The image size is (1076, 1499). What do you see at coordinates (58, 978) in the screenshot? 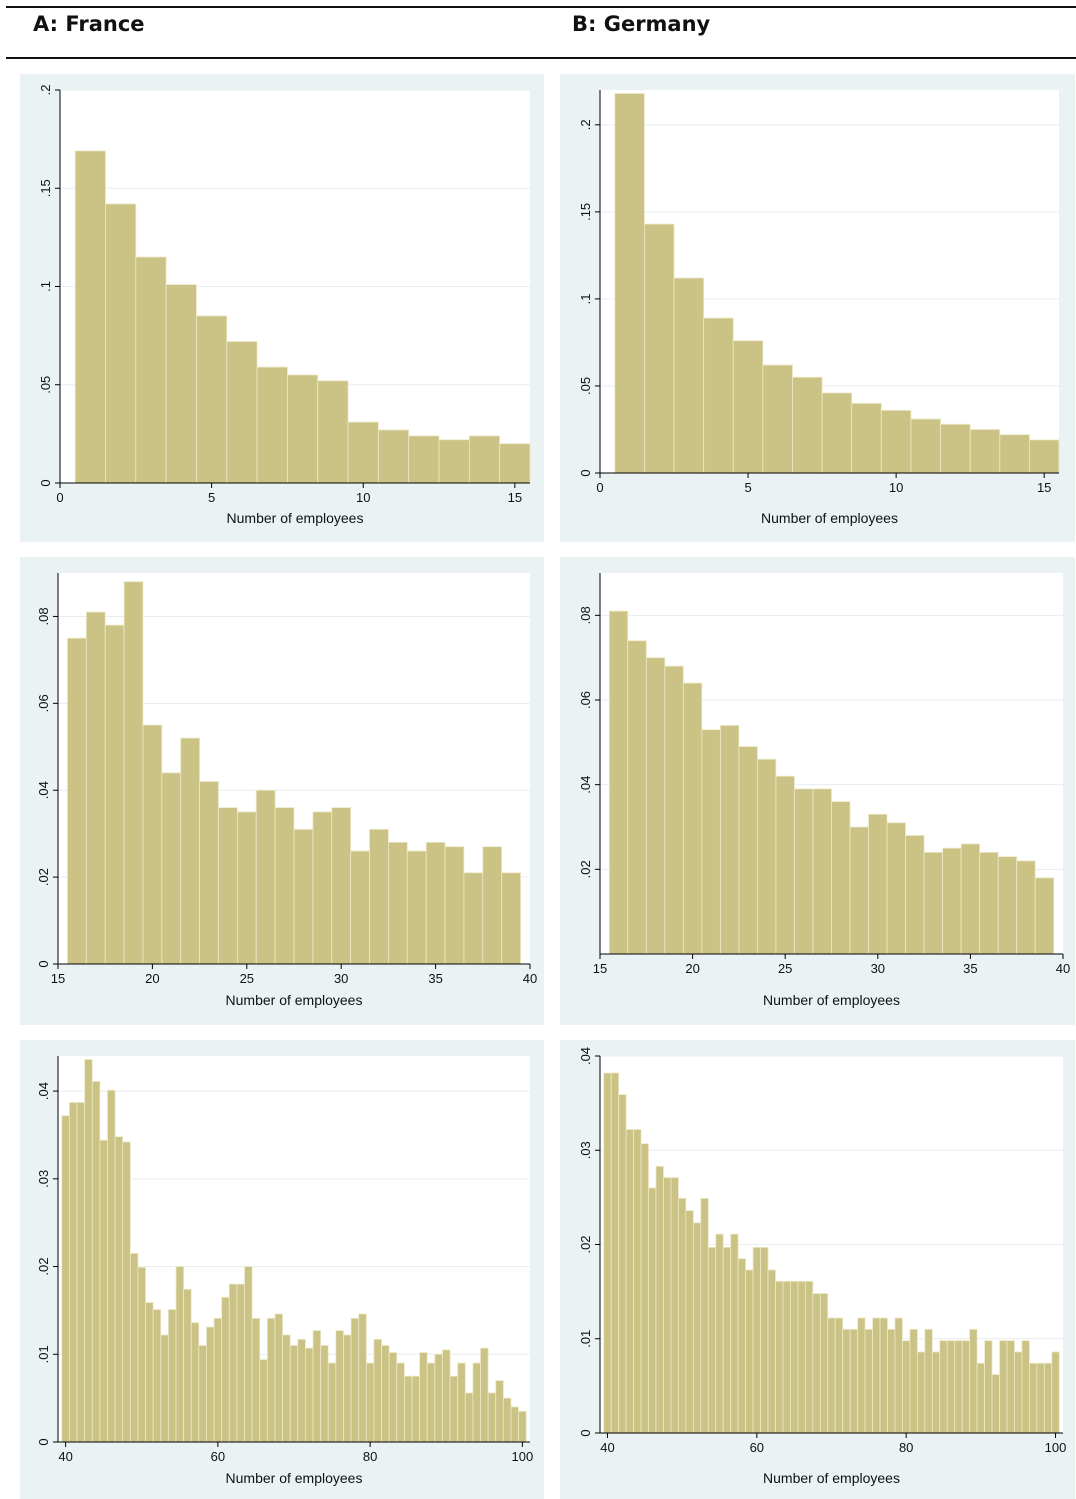
I see `x-tick-label: 15` at bounding box center [58, 978].